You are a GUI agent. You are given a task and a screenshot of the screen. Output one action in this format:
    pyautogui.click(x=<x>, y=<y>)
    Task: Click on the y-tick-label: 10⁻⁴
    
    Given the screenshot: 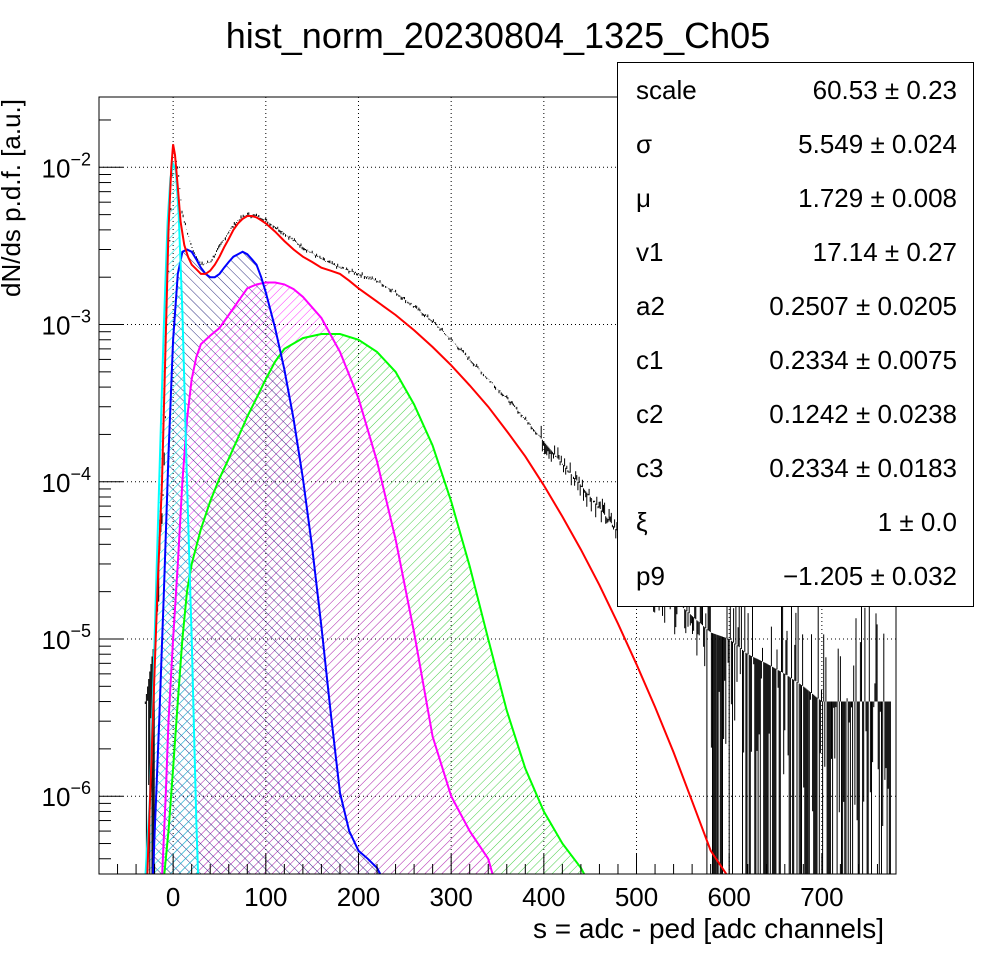 What is the action you would take?
    pyautogui.click(x=66, y=481)
    